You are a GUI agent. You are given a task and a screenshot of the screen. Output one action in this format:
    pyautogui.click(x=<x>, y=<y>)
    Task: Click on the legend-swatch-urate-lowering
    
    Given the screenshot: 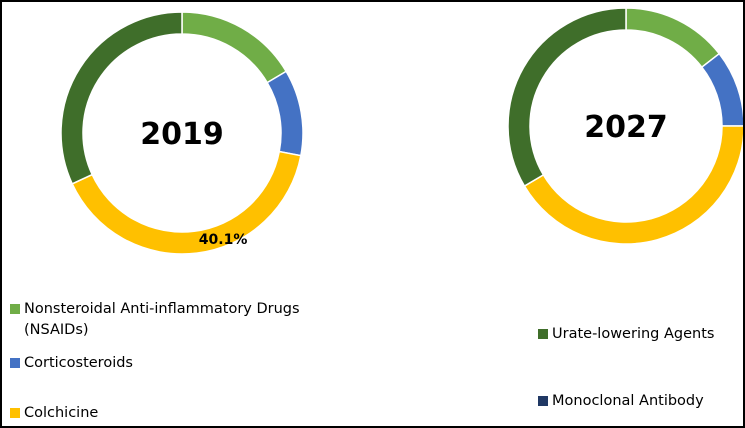 What is the action you would take?
    pyautogui.click(x=543, y=334)
    